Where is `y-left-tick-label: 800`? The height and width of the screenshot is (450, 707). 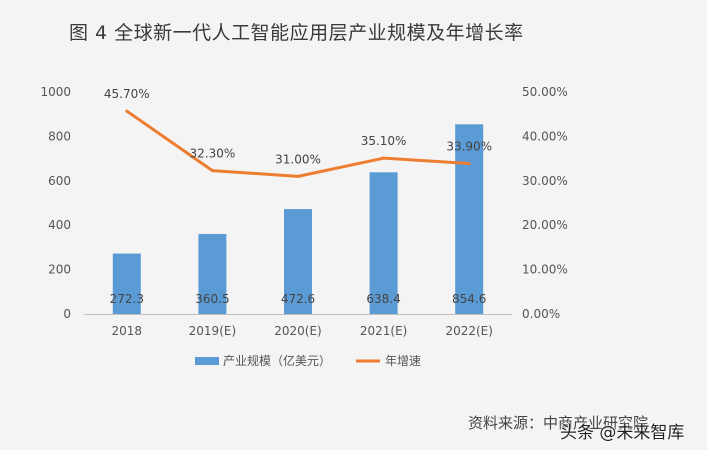 y-left-tick-label: 800 is located at coordinates (59, 136).